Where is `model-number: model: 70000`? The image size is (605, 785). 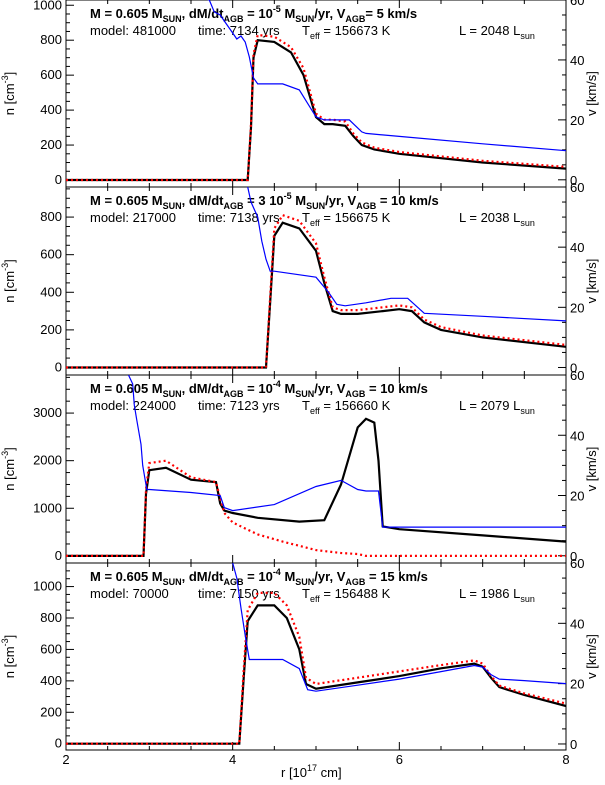 model-number: model: 70000 is located at coordinates (129, 593).